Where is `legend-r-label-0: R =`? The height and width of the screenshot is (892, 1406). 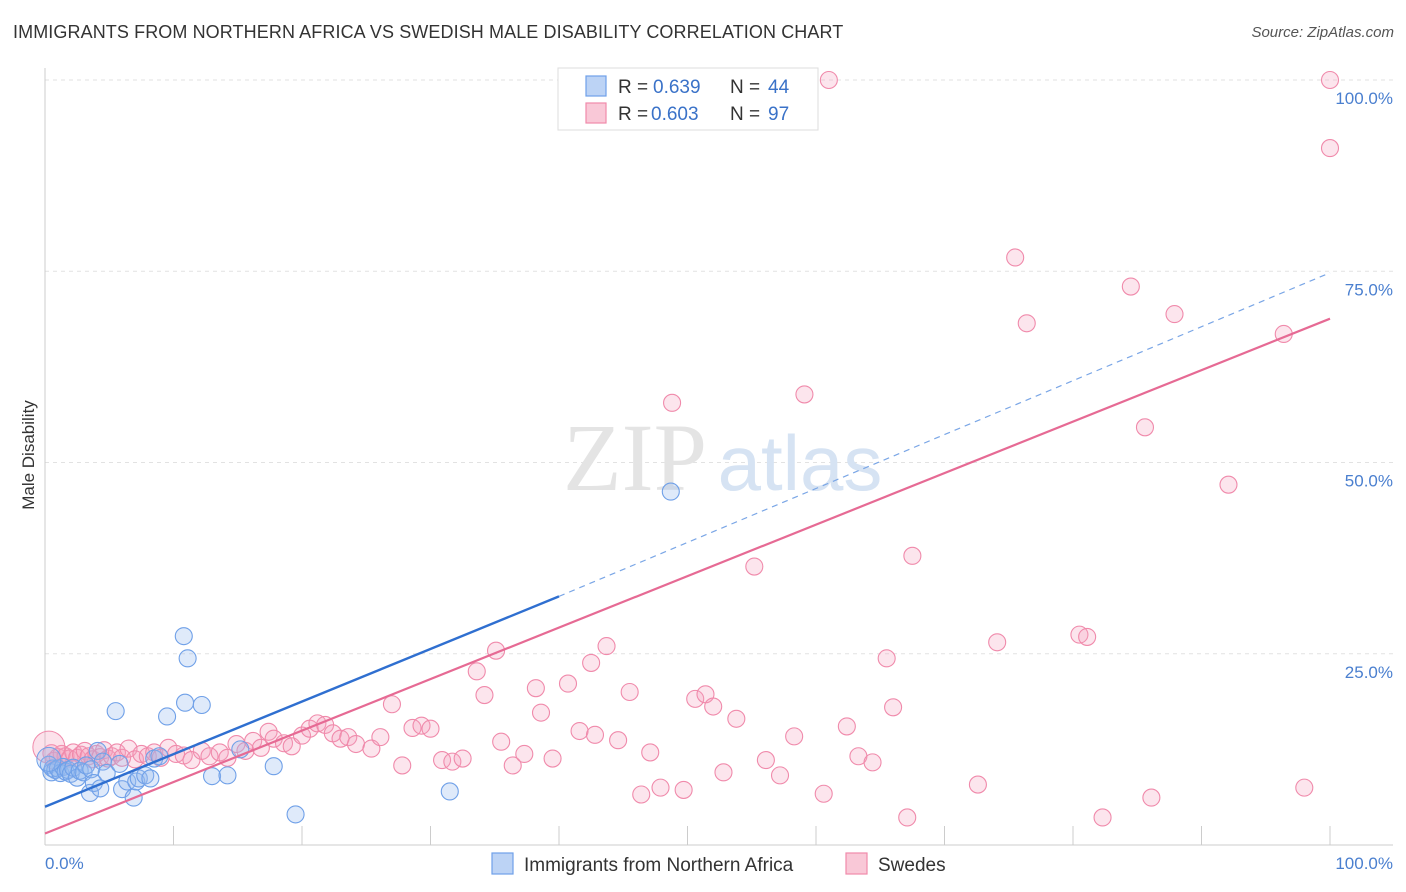 legend-r-label-0: R = is located at coordinates (633, 87).